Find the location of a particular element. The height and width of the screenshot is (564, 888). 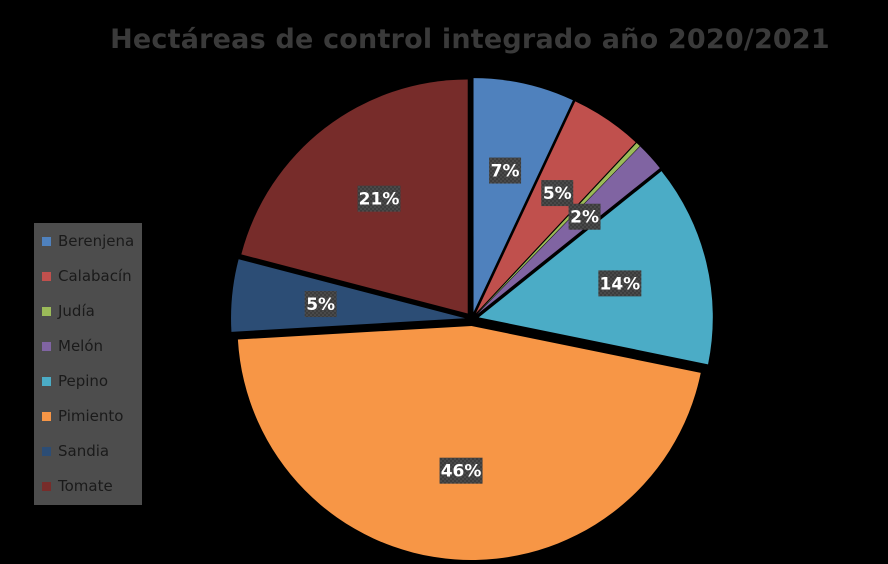

legend-item-pepino: Pepino is located at coordinates (75, 381).